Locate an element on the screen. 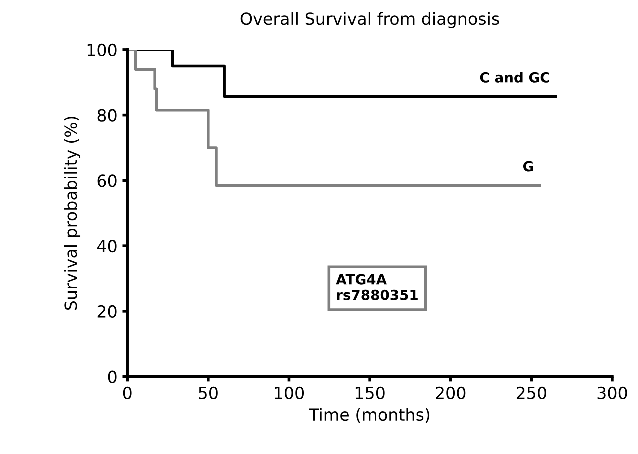  x-axis-title: Time (months) is located at coordinates (369, 416).